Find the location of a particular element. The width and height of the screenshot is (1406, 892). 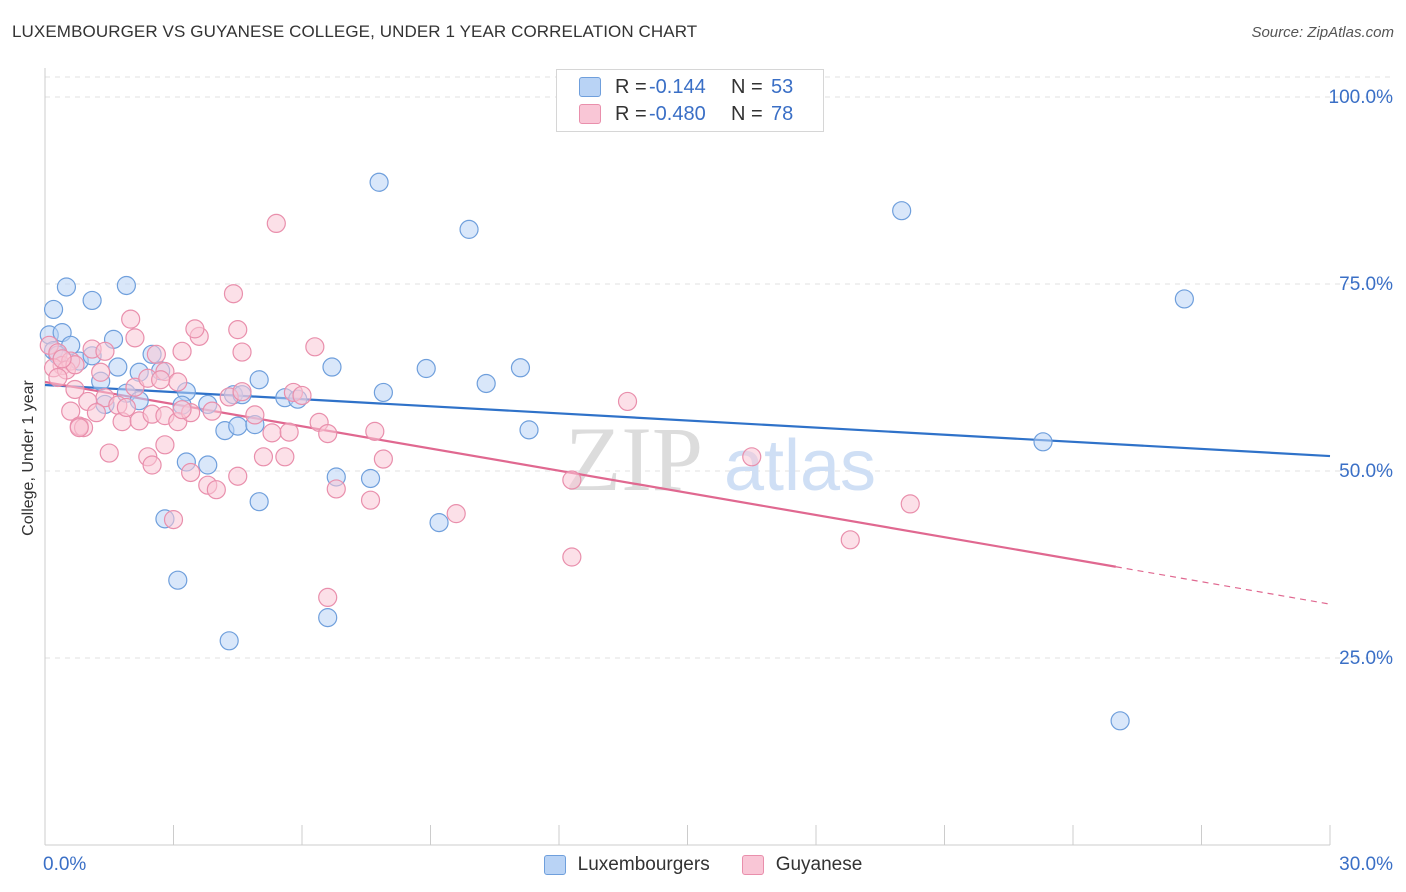

x-tick-label-min: 0.0% is located at coordinates (64, 864).